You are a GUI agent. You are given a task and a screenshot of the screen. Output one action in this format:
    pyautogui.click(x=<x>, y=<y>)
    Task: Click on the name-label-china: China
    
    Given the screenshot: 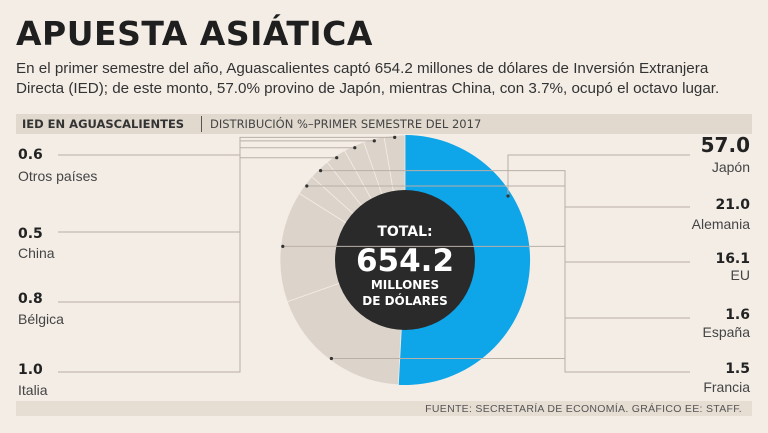 What is the action you would take?
    pyautogui.click(x=36, y=253)
    